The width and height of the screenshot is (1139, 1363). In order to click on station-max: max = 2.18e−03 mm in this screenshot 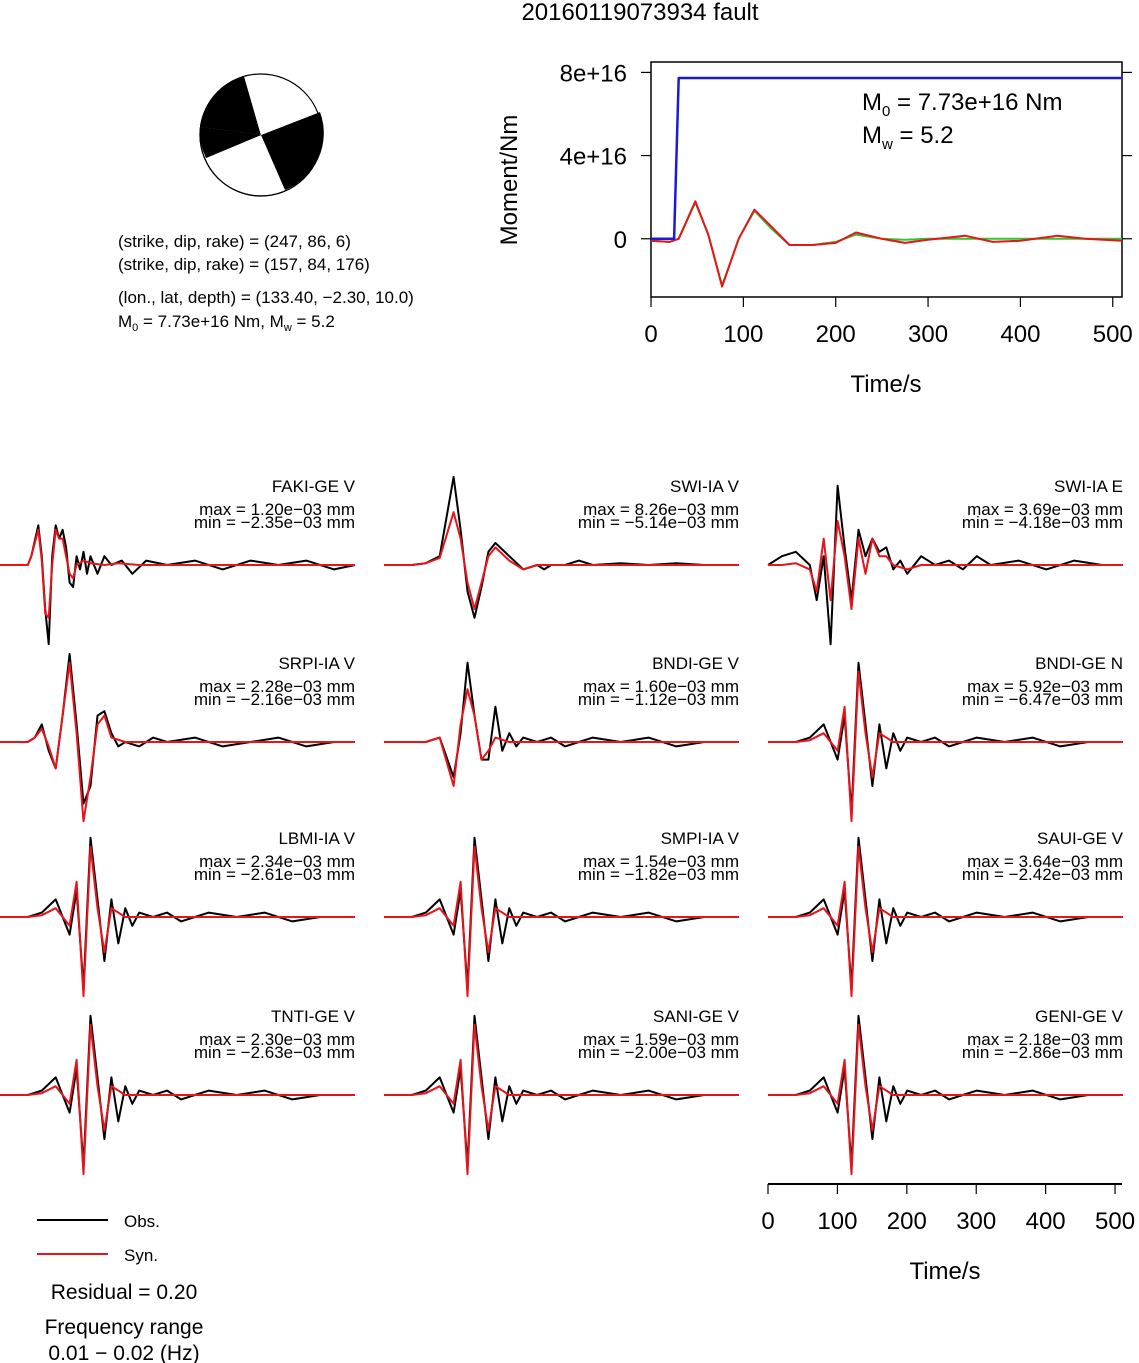, I will do `click(1045, 1039)`.